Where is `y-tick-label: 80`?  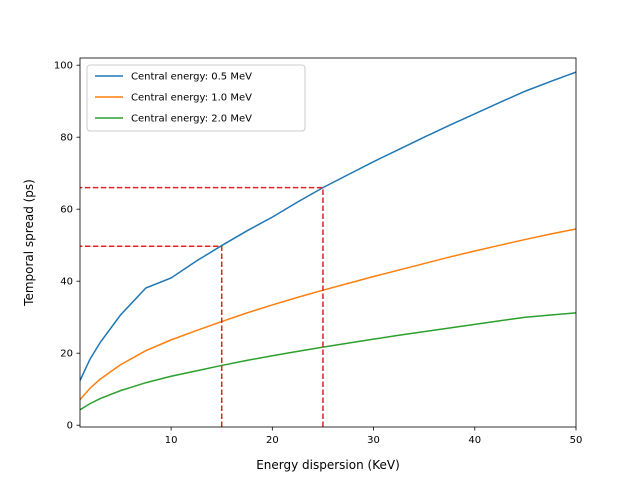 y-tick-label: 80 is located at coordinates (66, 138).